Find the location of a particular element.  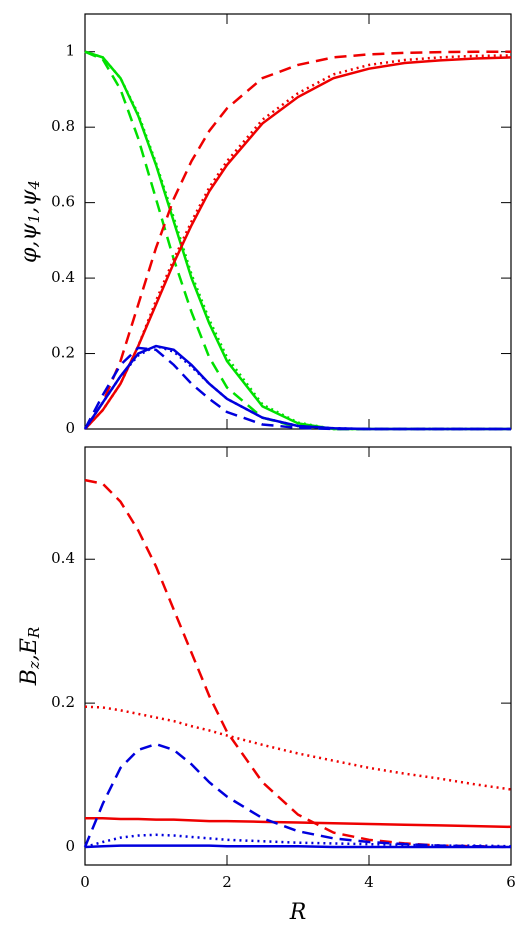

y-axis-label-part: ,E is located at coordinates (29, 649).